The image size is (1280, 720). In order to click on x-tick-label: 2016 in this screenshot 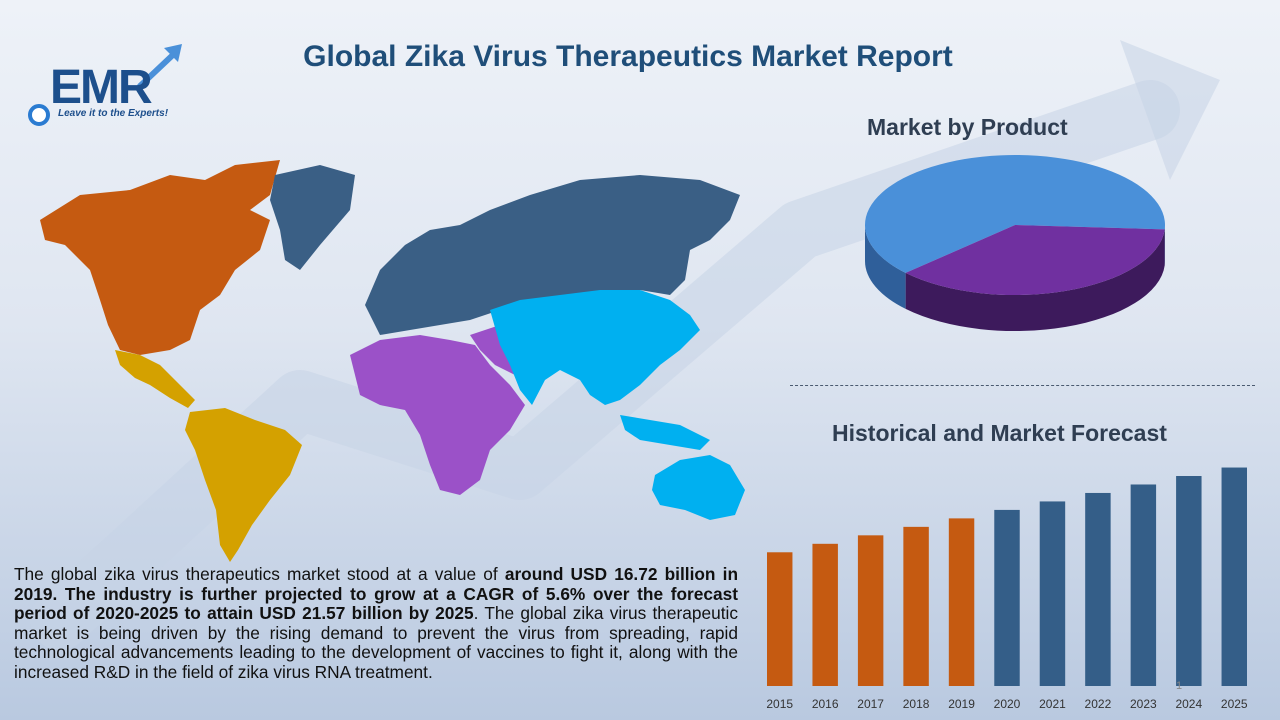, I will do `click(825, 704)`.